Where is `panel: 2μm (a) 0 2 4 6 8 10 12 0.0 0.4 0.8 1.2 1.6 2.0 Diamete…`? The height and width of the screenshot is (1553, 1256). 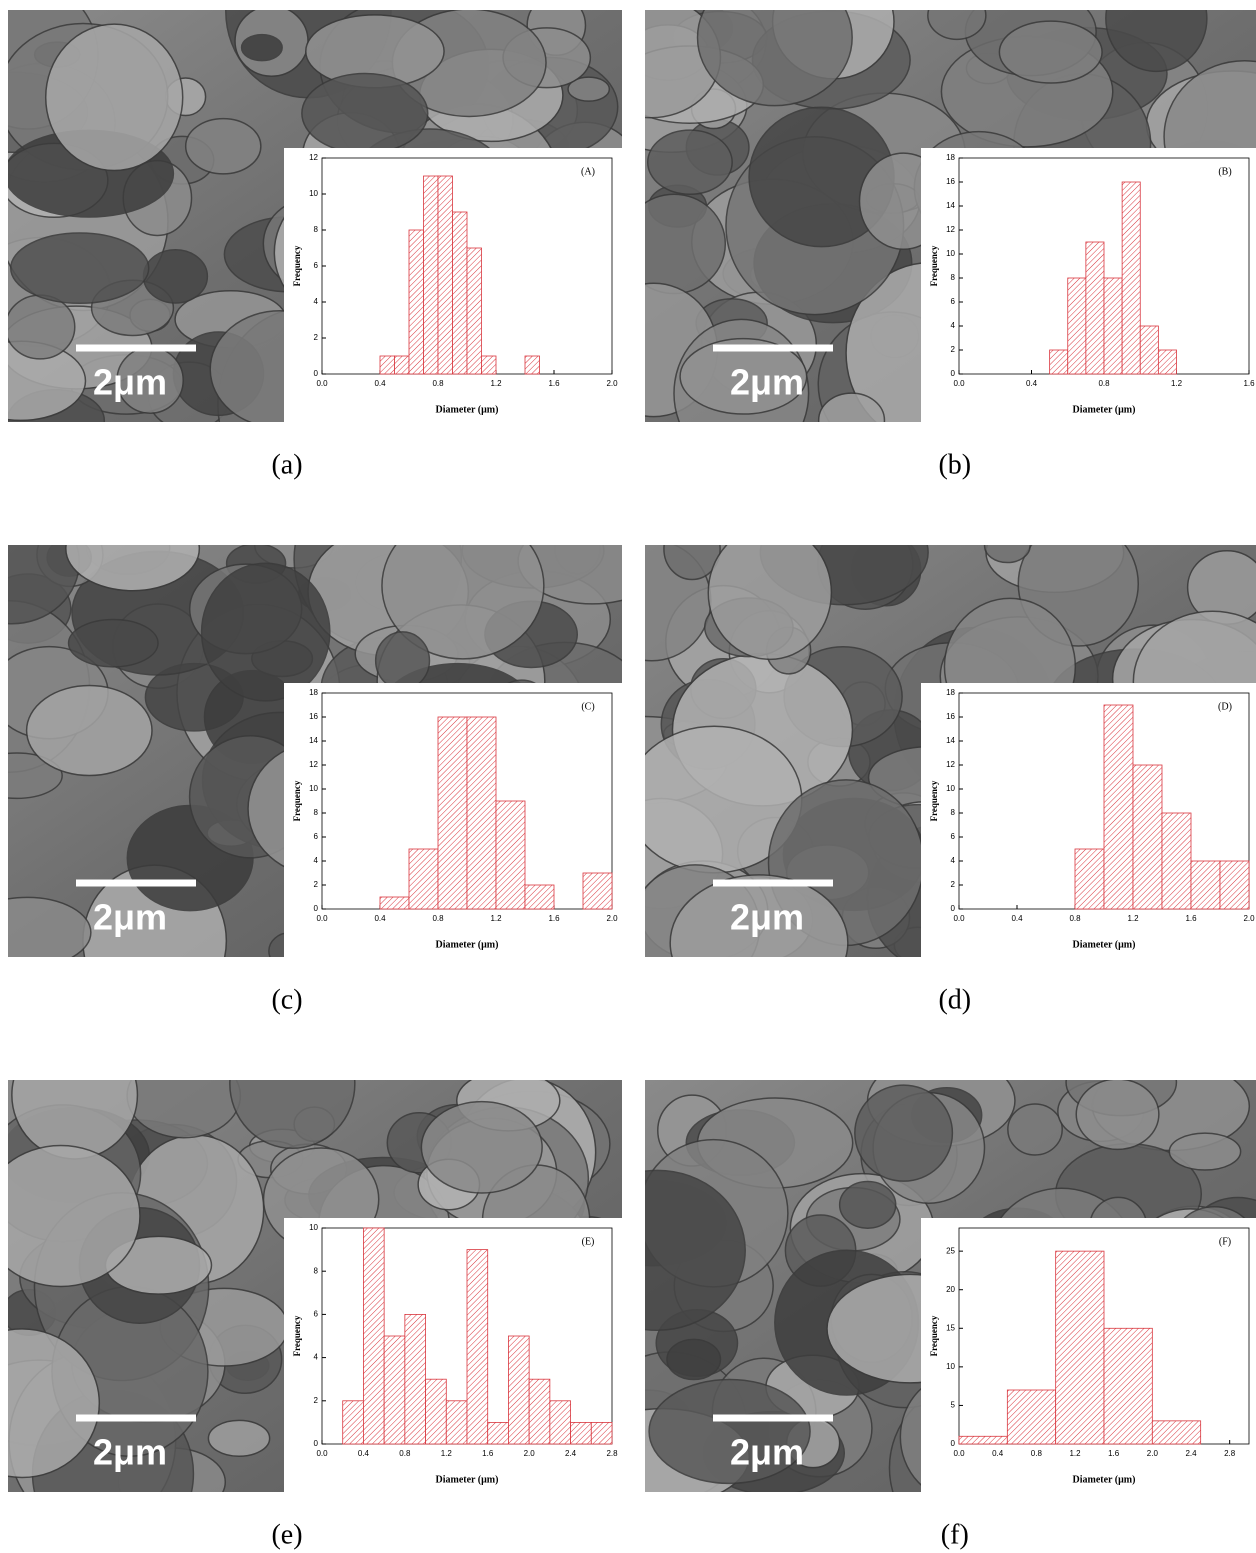 panel: 2μm (a) 0 2 4 6 8 10 12 0.0 0.4 0.8 1.2 1.6 2.0 Diamete… is located at coordinates (317, 245).